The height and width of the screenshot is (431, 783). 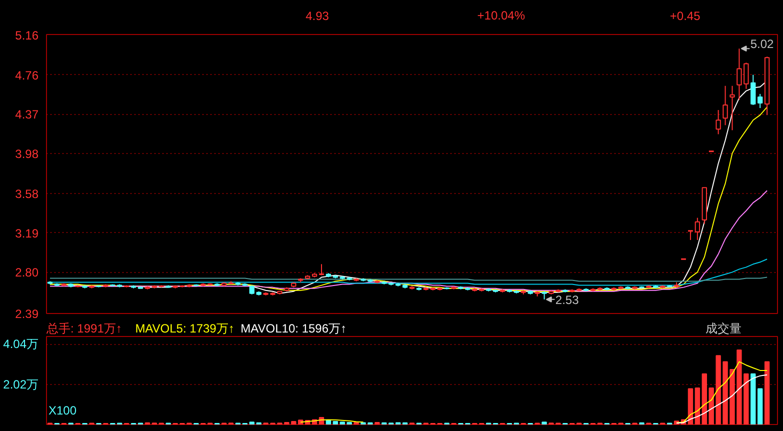 What do you see at coordinates (21, 384) in the screenshot?
I see `y-tick-label: 2.02万` at bounding box center [21, 384].